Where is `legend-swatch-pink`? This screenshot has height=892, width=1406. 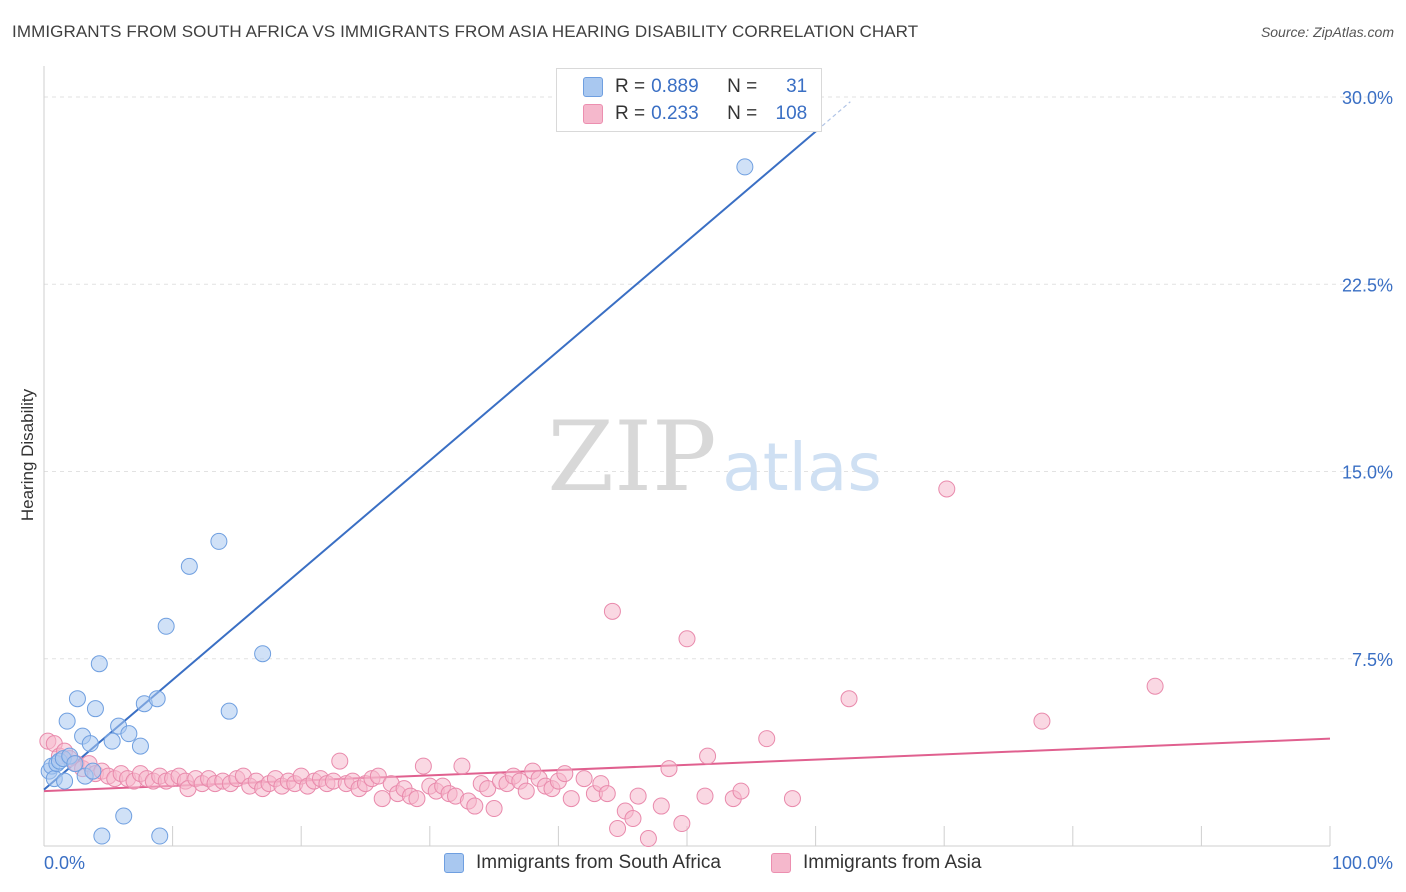 legend-swatch-pink is located at coordinates (593, 114).